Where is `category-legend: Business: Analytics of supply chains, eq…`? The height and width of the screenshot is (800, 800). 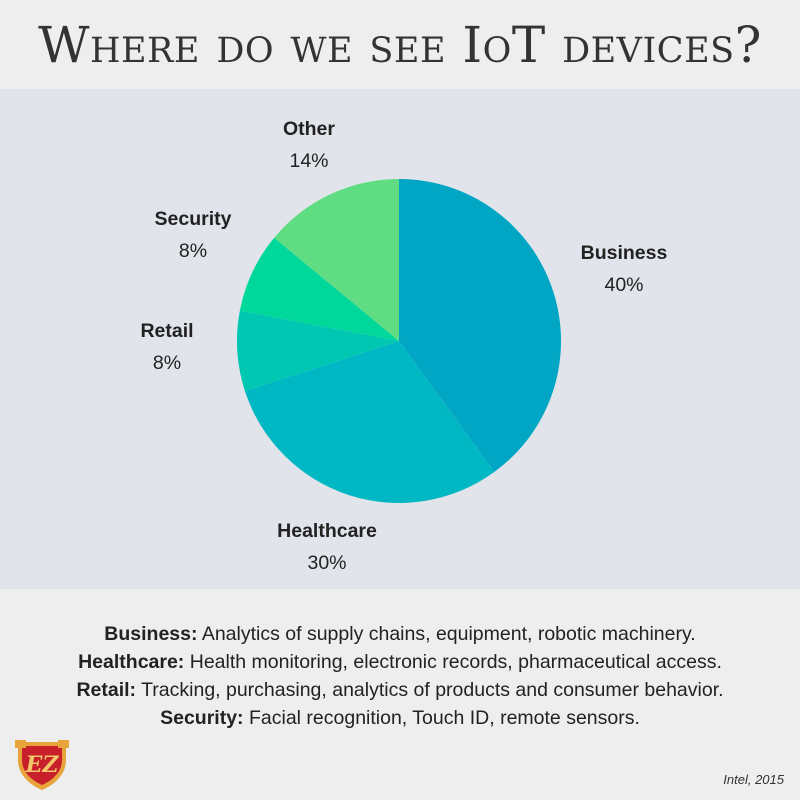
category-legend: Business: Analytics of supply chains, eq… is located at coordinates (400, 676).